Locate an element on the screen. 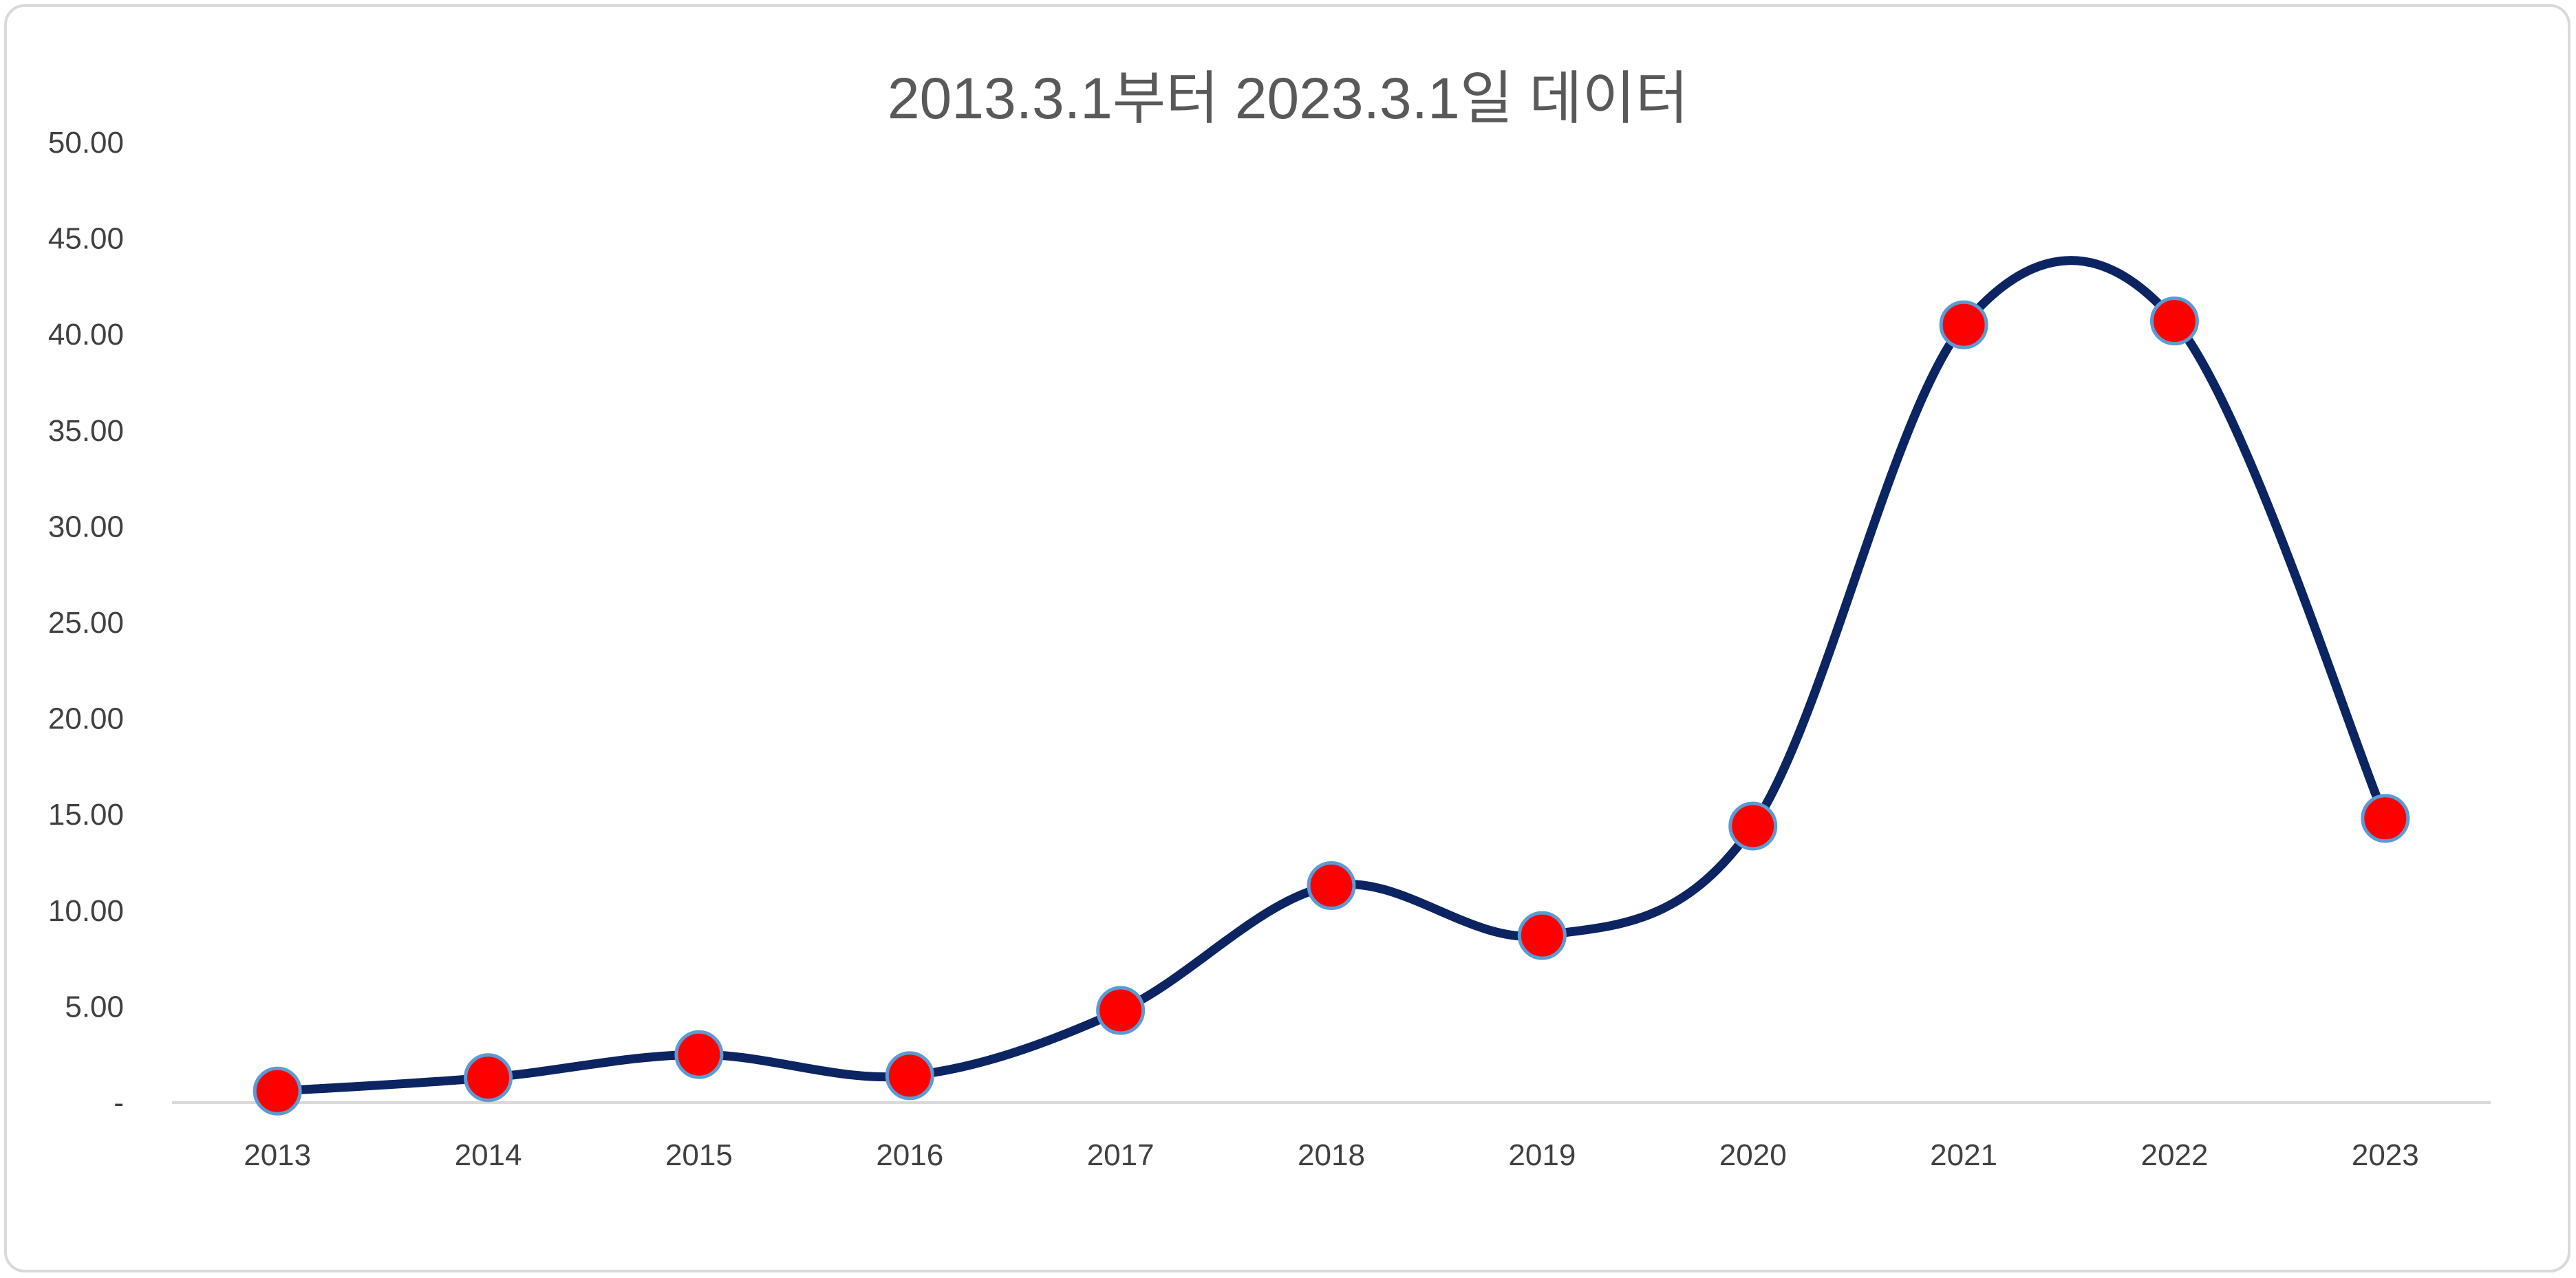  y-tick-label: 50.00 is located at coordinates (86, 143).